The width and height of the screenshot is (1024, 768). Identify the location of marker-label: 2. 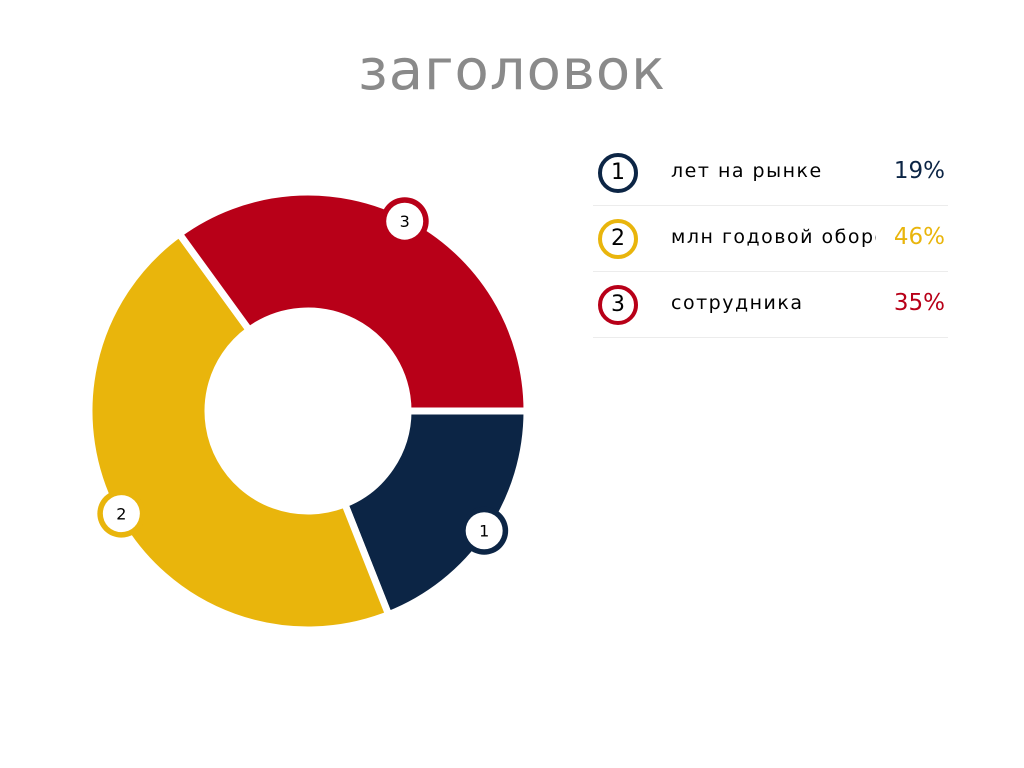
(121, 514).